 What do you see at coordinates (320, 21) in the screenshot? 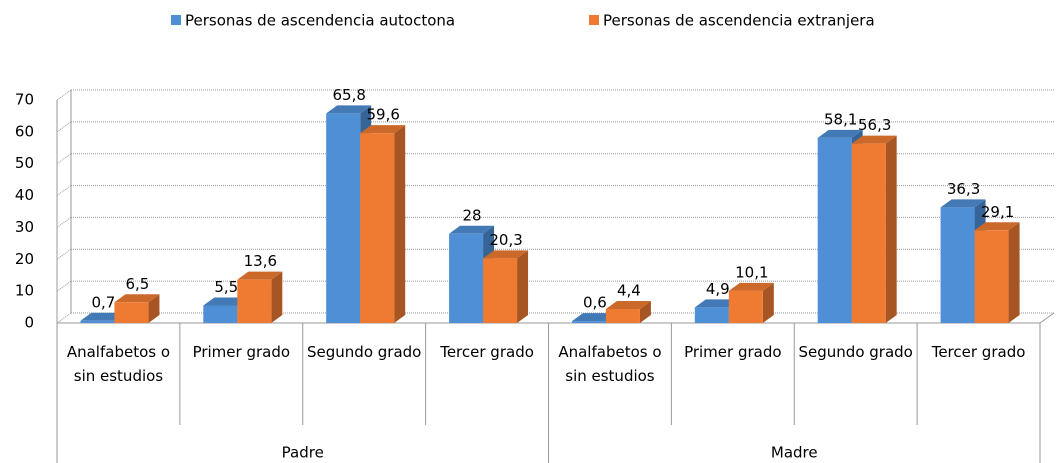
I see `legend-label: Personas de ascendencia autoctona` at bounding box center [320, 21].